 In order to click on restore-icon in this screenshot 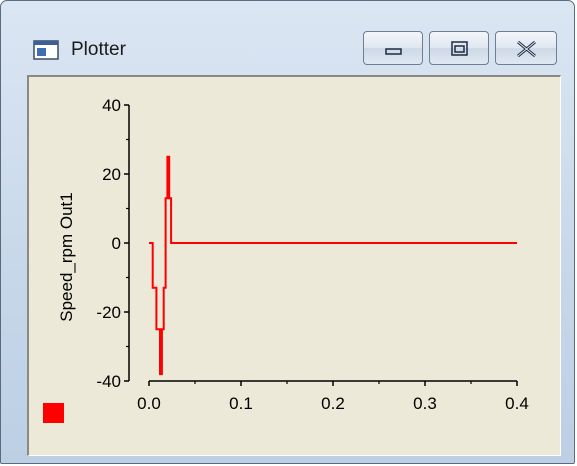, I will do `click(459, 48)`.